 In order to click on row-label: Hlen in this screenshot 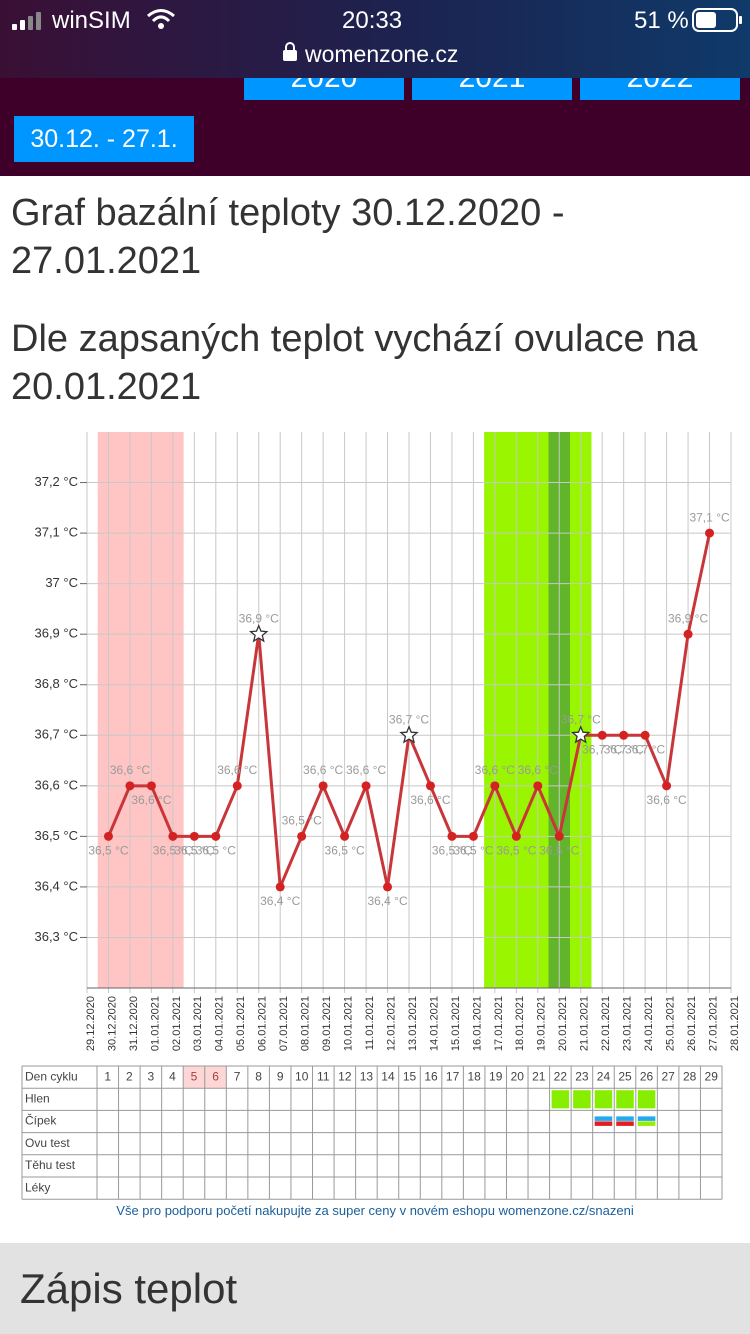, I will do `click(37, 1098)`.